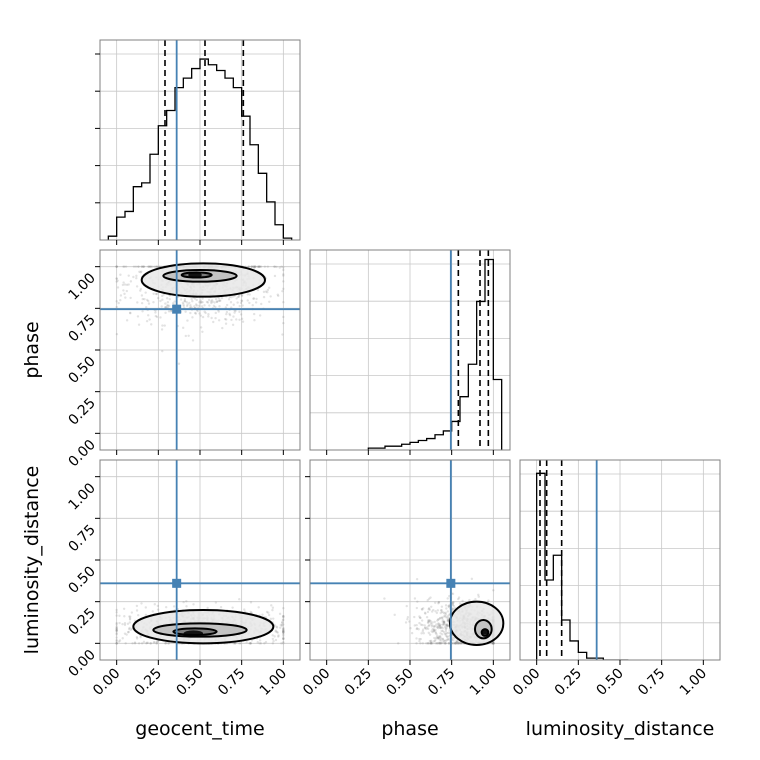 The width and height of the screenshot is (760, 760). What do you see at coordinates (620, 560) in the screenshot?
I see `hist-luminosity-distance-plot-area` at bounding box center [620, 560].